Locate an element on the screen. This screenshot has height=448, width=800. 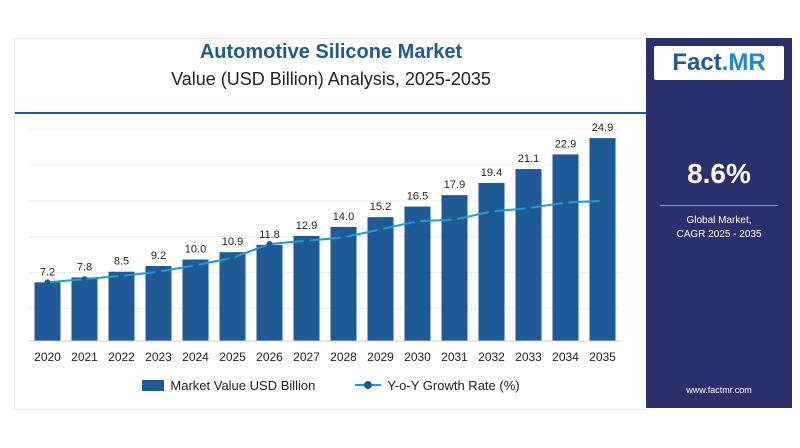
bar-2029 is located at coordinates (380, 279).